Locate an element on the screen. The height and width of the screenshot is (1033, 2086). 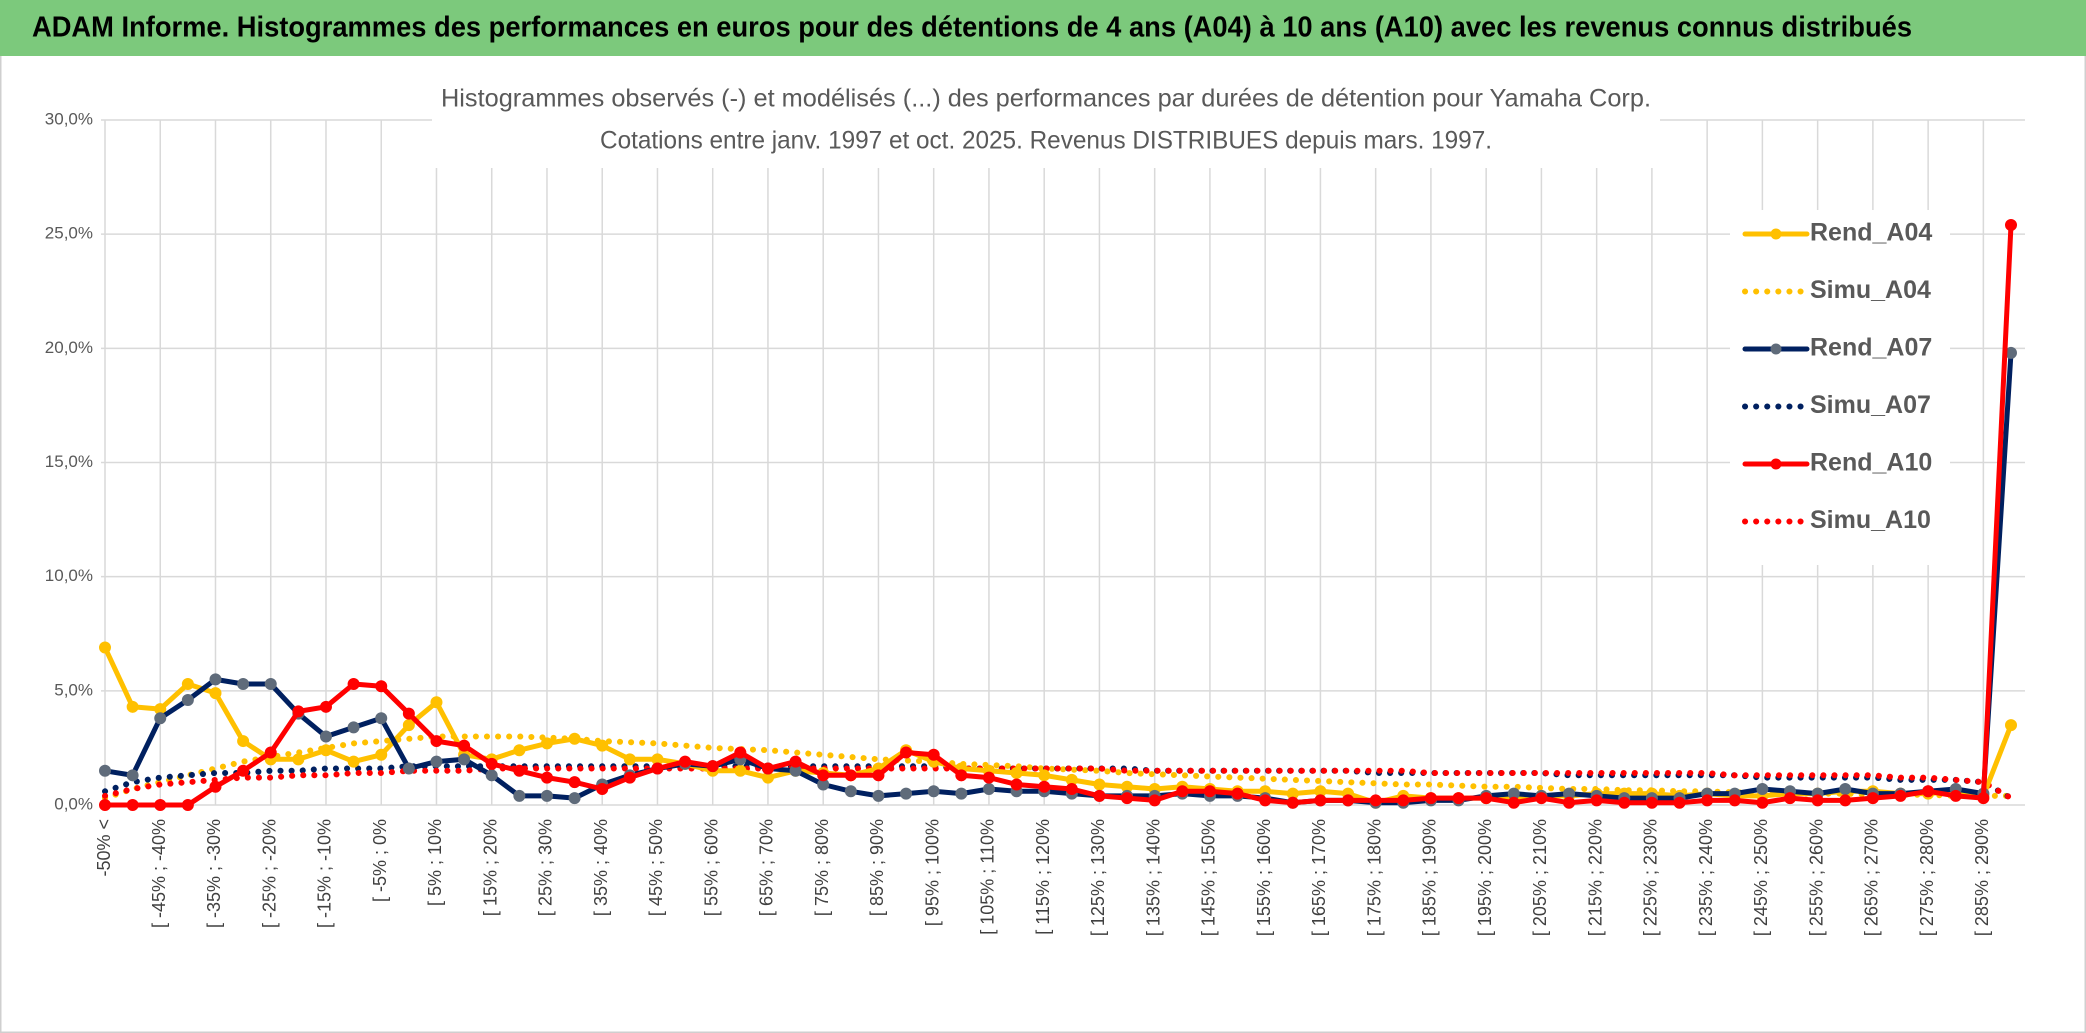
legend-label: Simu_A07 is located at coordinates (1870, 405).